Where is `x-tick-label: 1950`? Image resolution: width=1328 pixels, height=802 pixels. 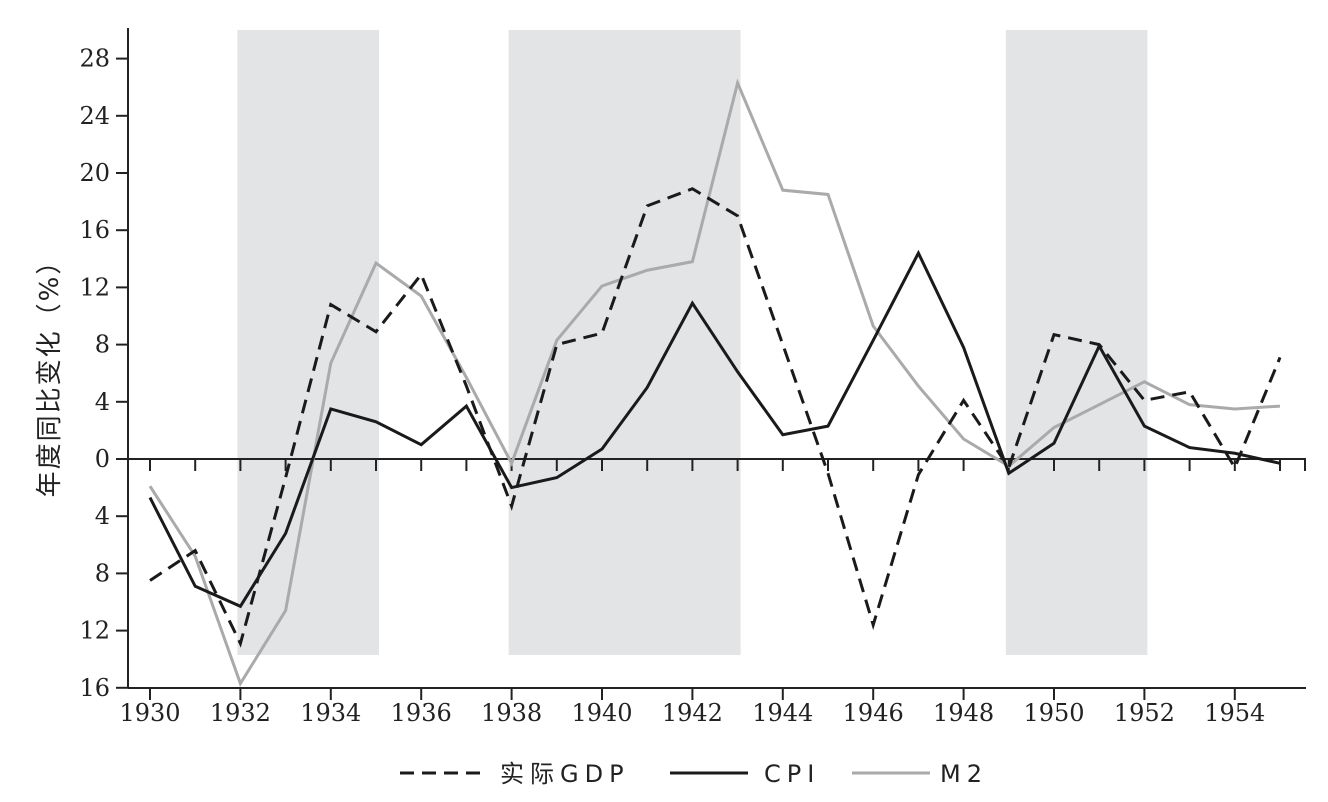
x-tick-label: 1950 is located at coordinates (1053, 713).